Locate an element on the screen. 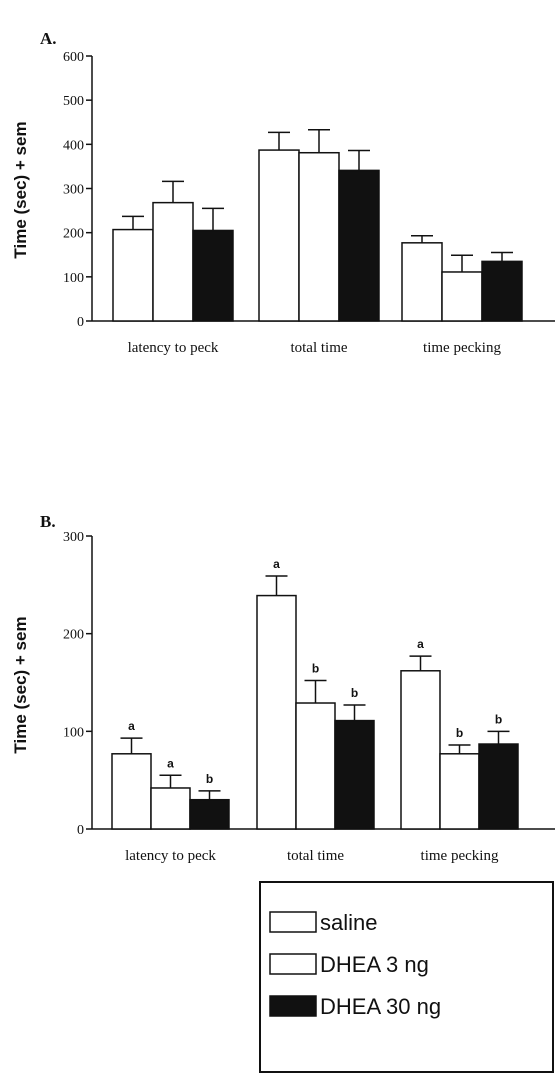 The width and height of the screenshot is (560, 1077). y-tick-label: 600 is located at coordinates (73, 57).